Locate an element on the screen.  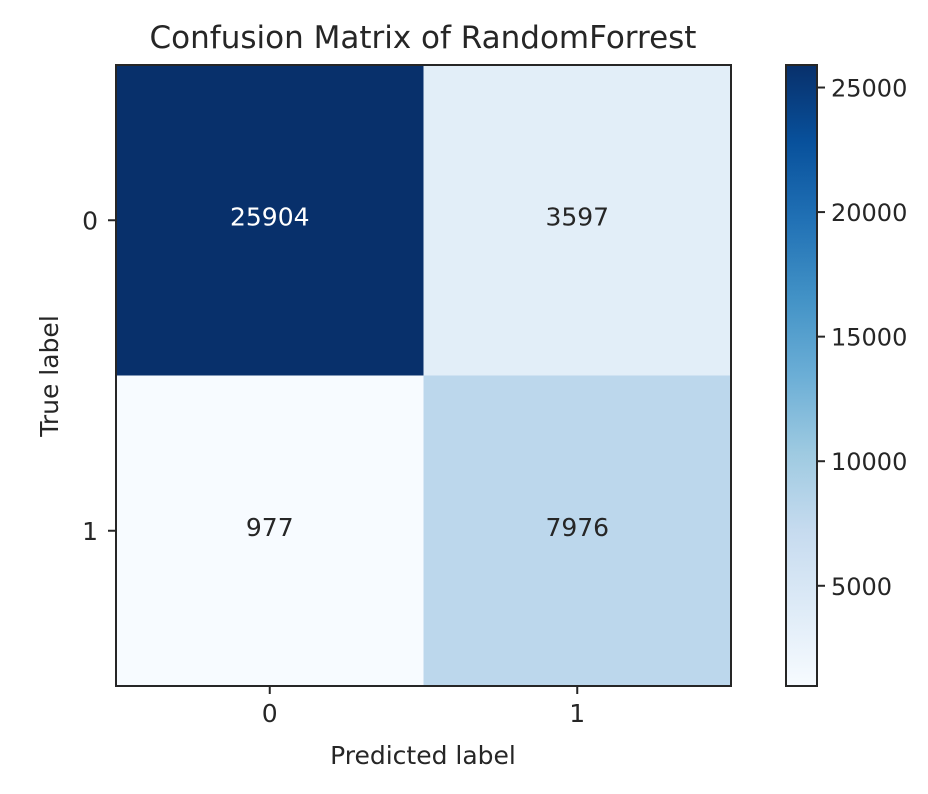
colorbar-tick-label: 25000 is located at coordinates (869, 89).